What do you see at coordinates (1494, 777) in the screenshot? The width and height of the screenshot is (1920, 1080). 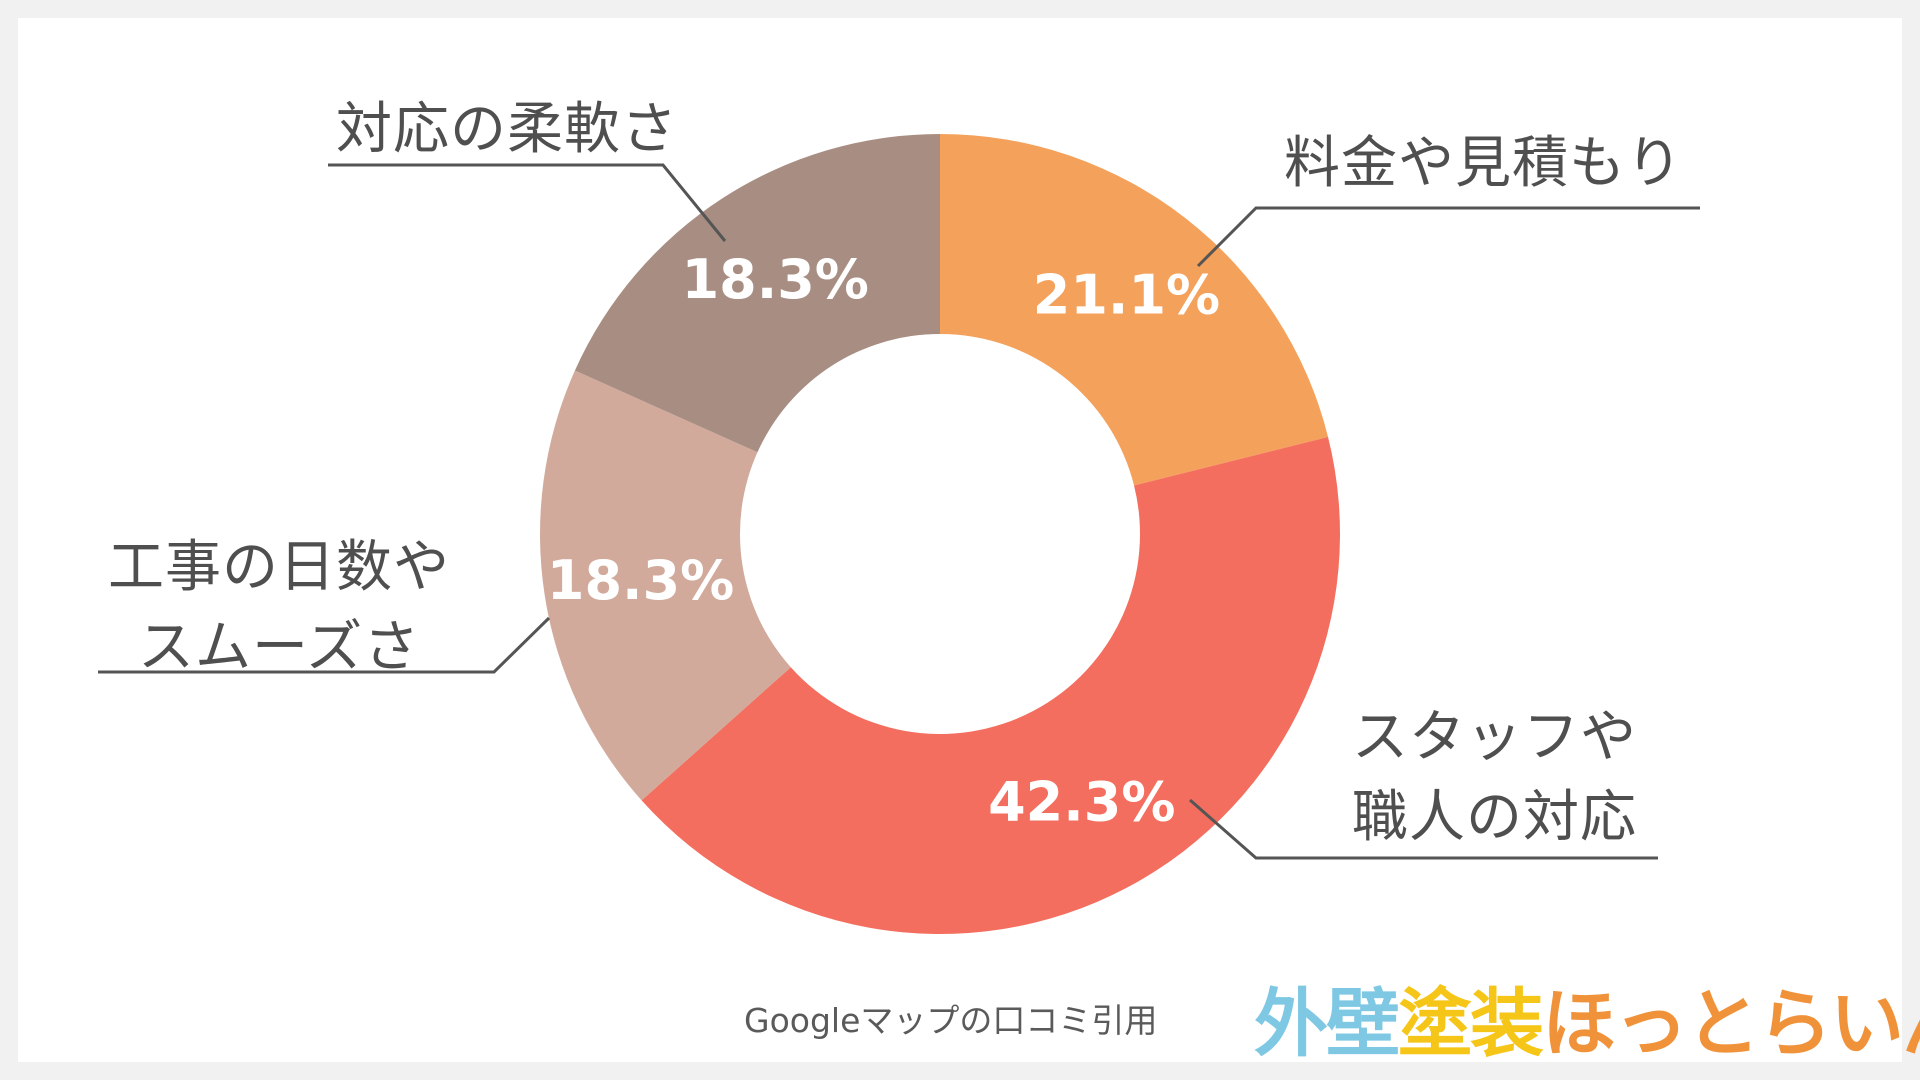 I see `label-staff: スタッフや 職人の対応` at bounding box center [1494, 777].